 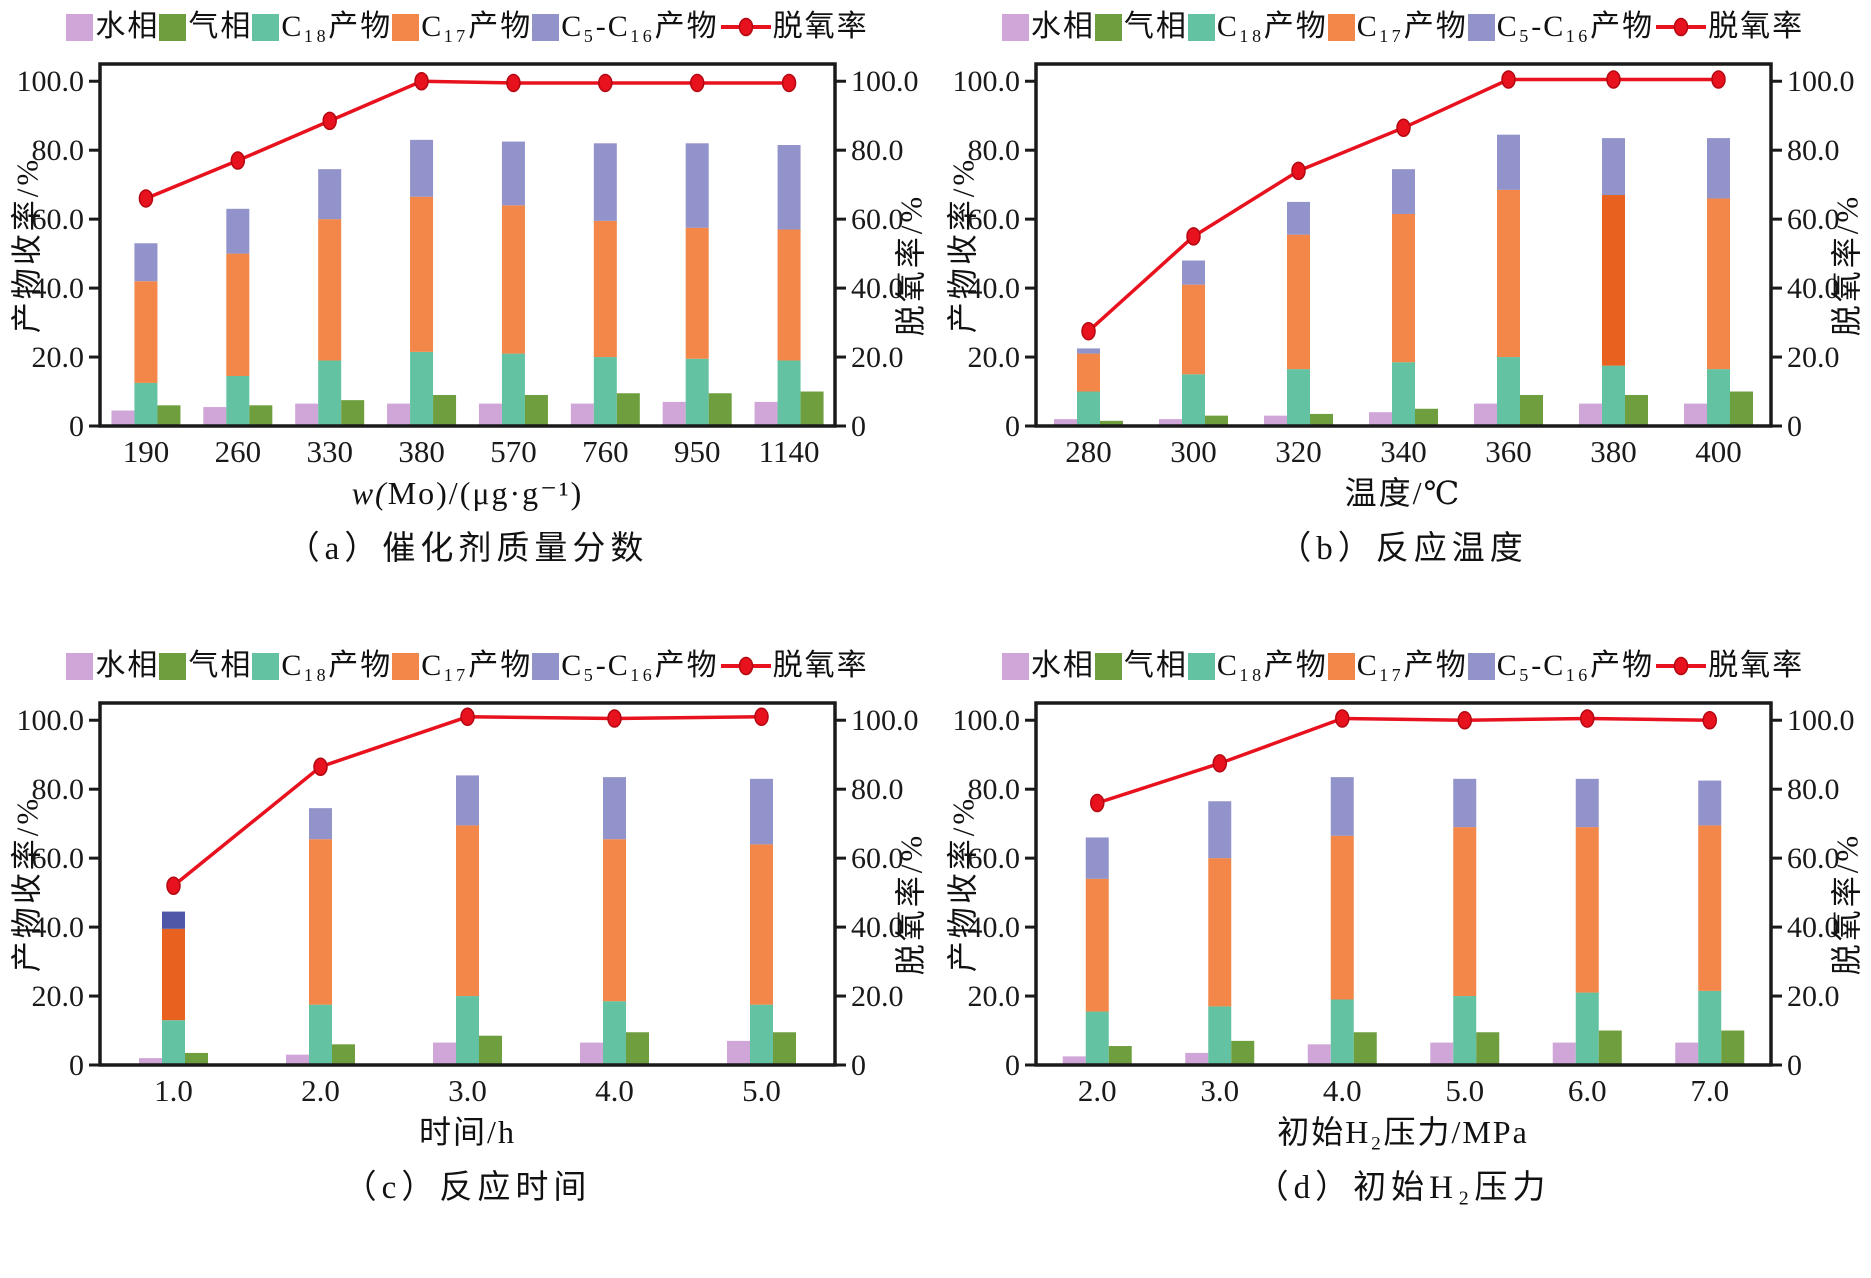 I want to click on svg-text: 760, so click(x=605, y=451).